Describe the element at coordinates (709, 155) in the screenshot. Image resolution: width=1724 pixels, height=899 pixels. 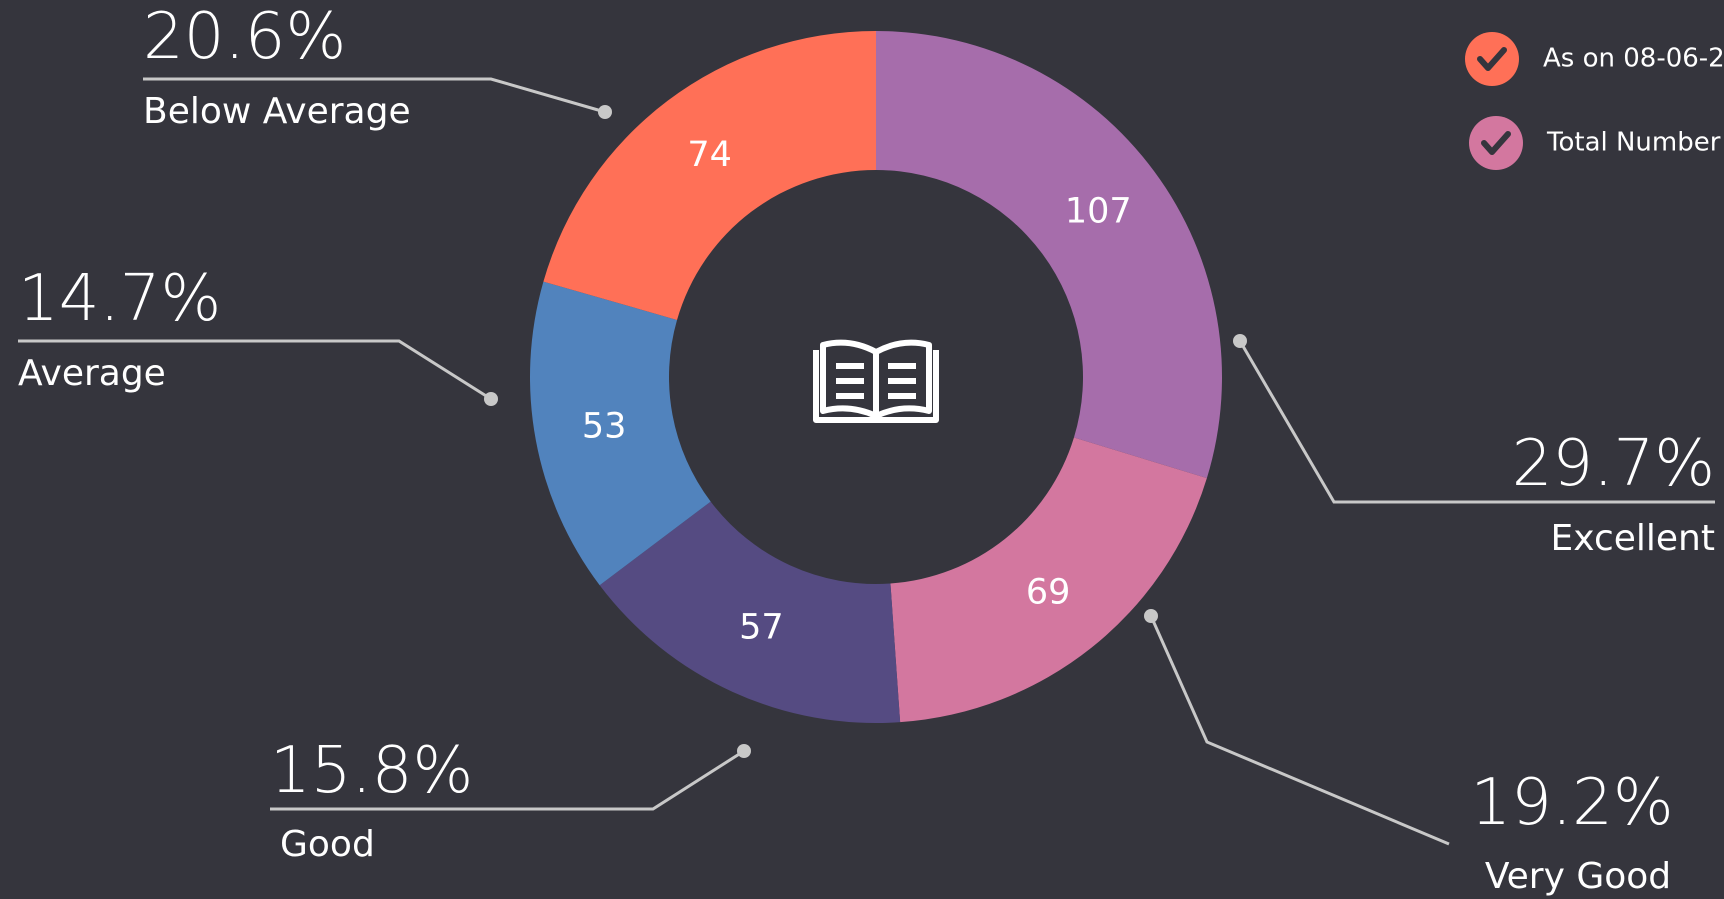
I see `value-label: 74` at that location.